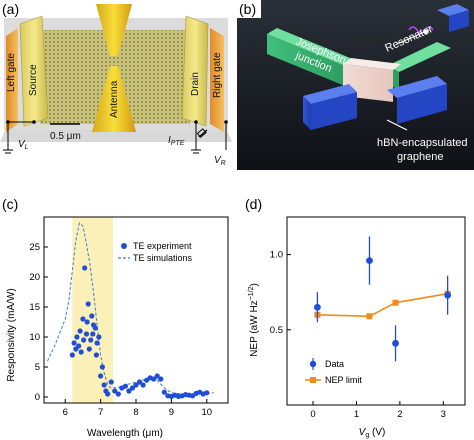  What do you see at coordinates (372, 433) in the screenshot?
I see `chart-d-xlabel: Vg (V)` at bounding box center [372, 433].